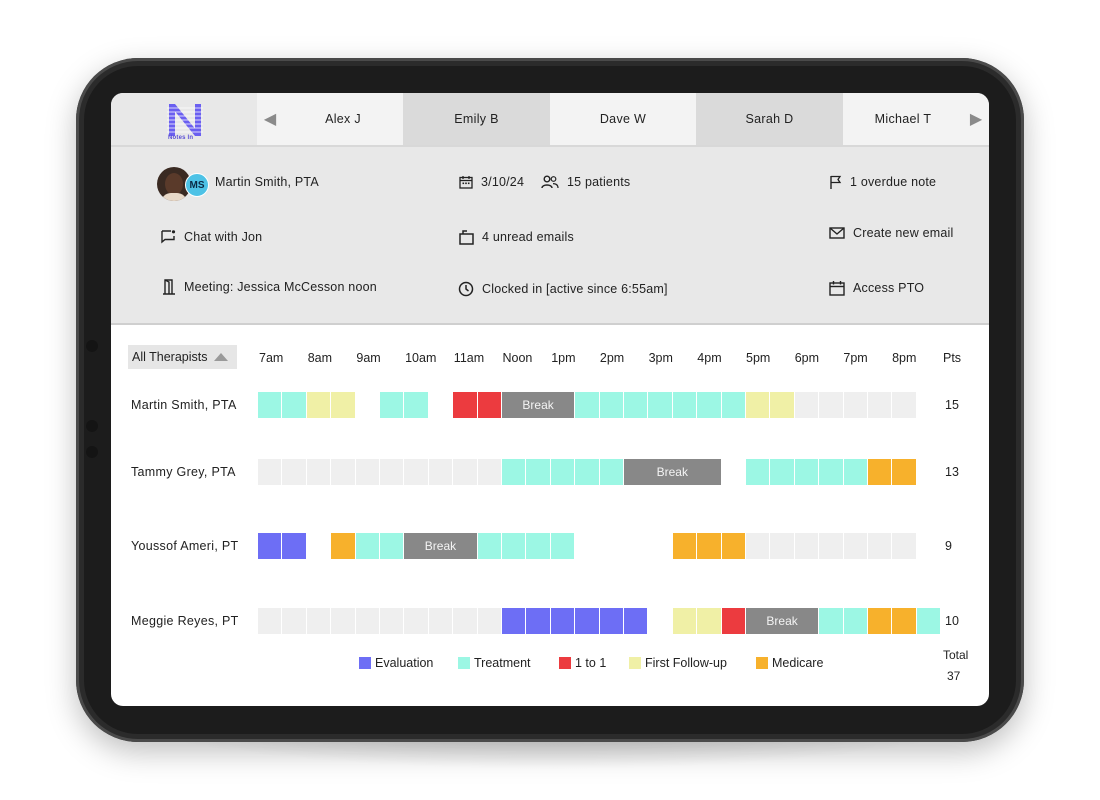  Describe the element at coordinates (185, 621) in the screenshot. I see `therapist-name: Meggie Reyes, PT` at that location.